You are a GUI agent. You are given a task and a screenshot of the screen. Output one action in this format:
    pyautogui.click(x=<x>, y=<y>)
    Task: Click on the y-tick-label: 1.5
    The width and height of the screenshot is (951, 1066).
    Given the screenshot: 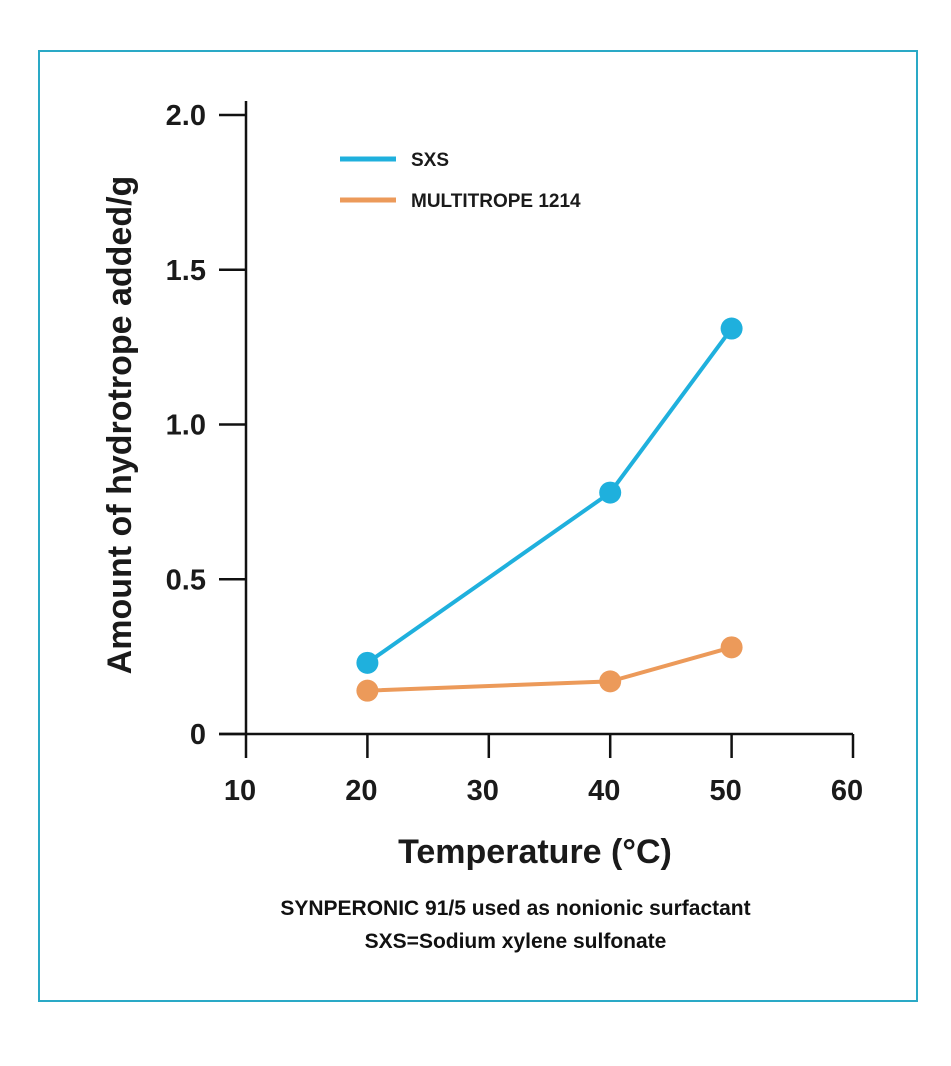 What is the action you would take?
    pyautogui.click(x=186, y=271)
    